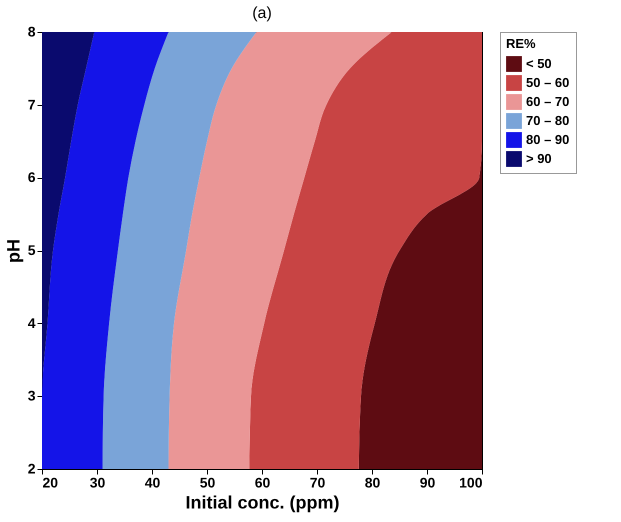 Image resolution: width=621 pixels, height=522 pixels. Describe the element at coordinates (32, 250) in the screenshot. I see `y-tick-label: 5` at that location.